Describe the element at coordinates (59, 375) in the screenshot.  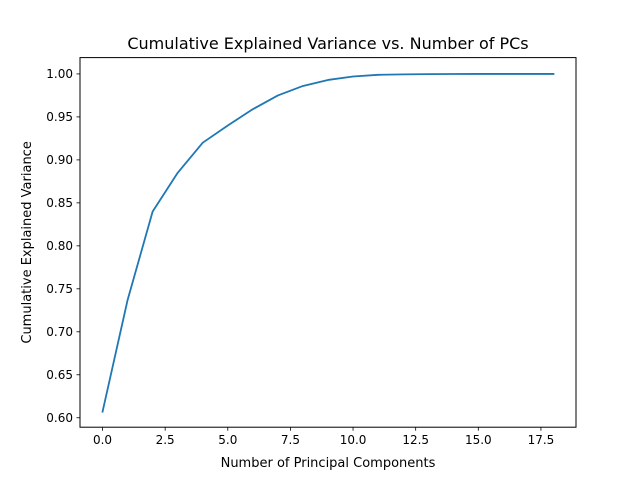
I see `y-tick-label: 0.65` at that location.